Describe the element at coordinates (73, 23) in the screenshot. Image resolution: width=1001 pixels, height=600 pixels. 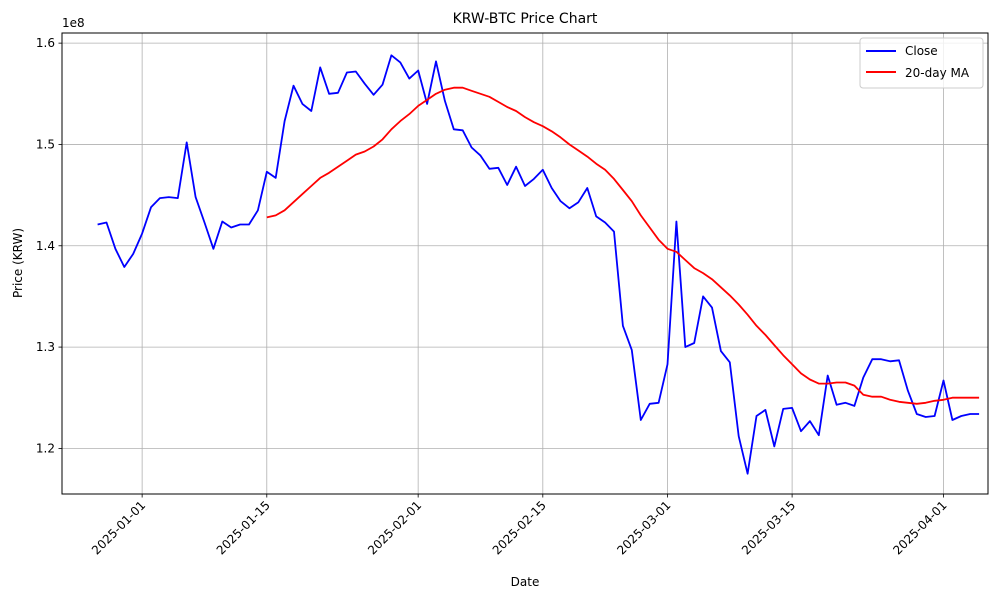
I see `y-scale-label: 1e8` at that location.